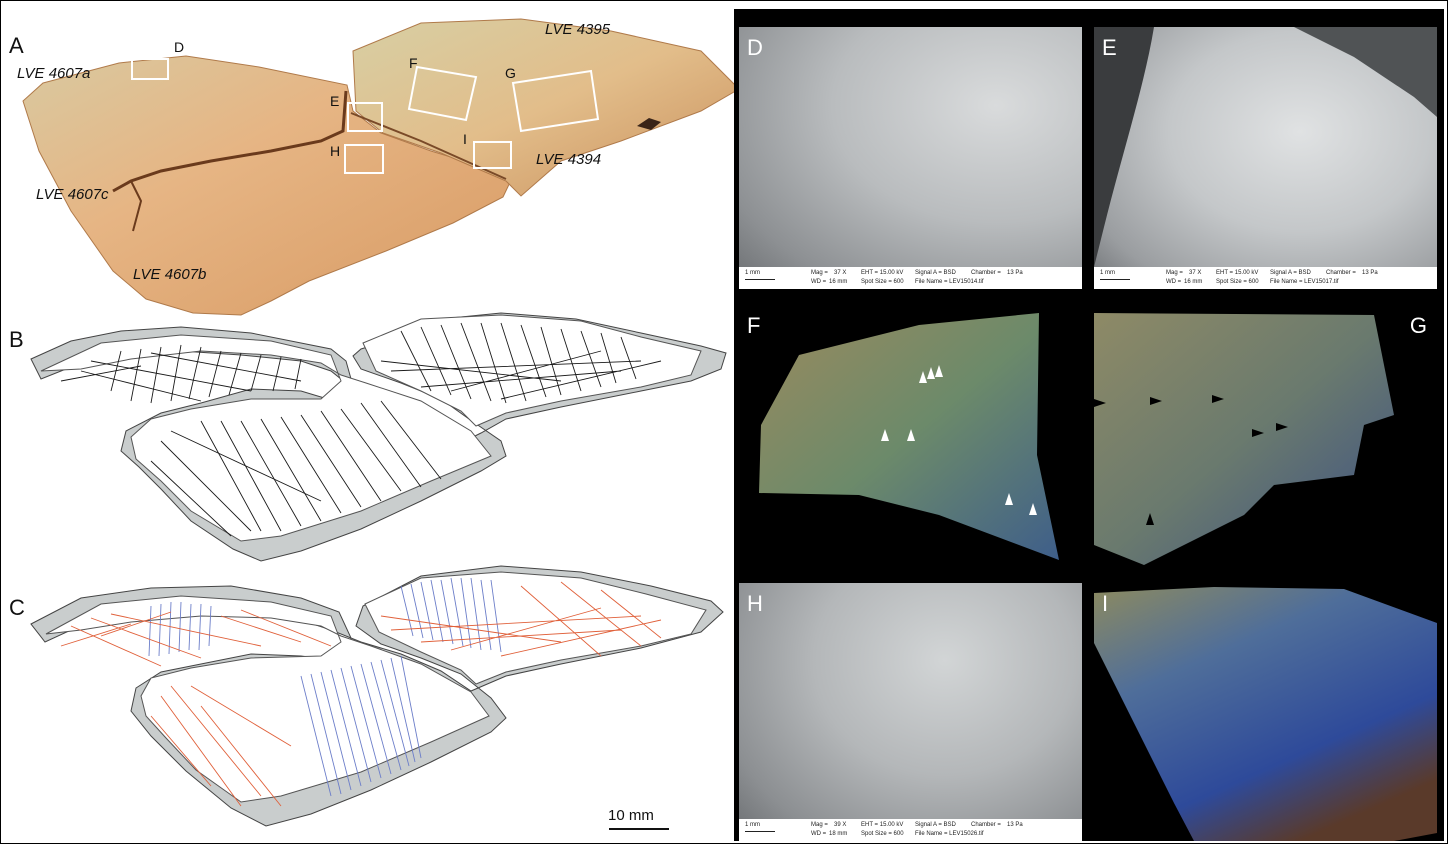  What do you see at coordinates (150, 69) in the screenshot?
I see `box-d` at bounding box center [150, 69].